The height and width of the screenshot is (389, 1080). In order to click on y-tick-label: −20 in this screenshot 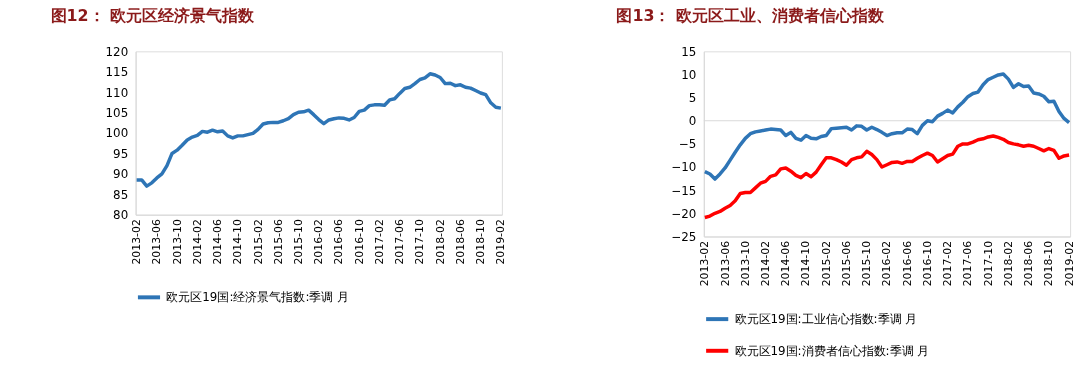, I will do `click(684, 213)`.